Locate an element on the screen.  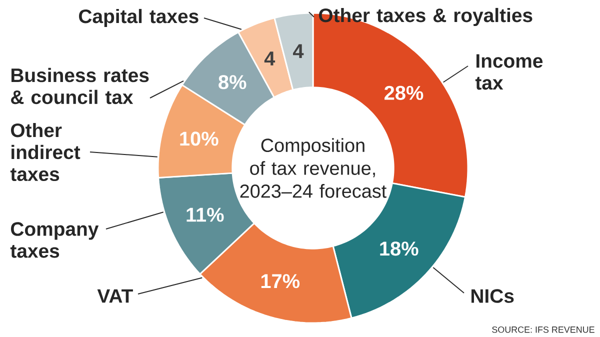
slice-label: Income tax is located at coordinates (509, 72).